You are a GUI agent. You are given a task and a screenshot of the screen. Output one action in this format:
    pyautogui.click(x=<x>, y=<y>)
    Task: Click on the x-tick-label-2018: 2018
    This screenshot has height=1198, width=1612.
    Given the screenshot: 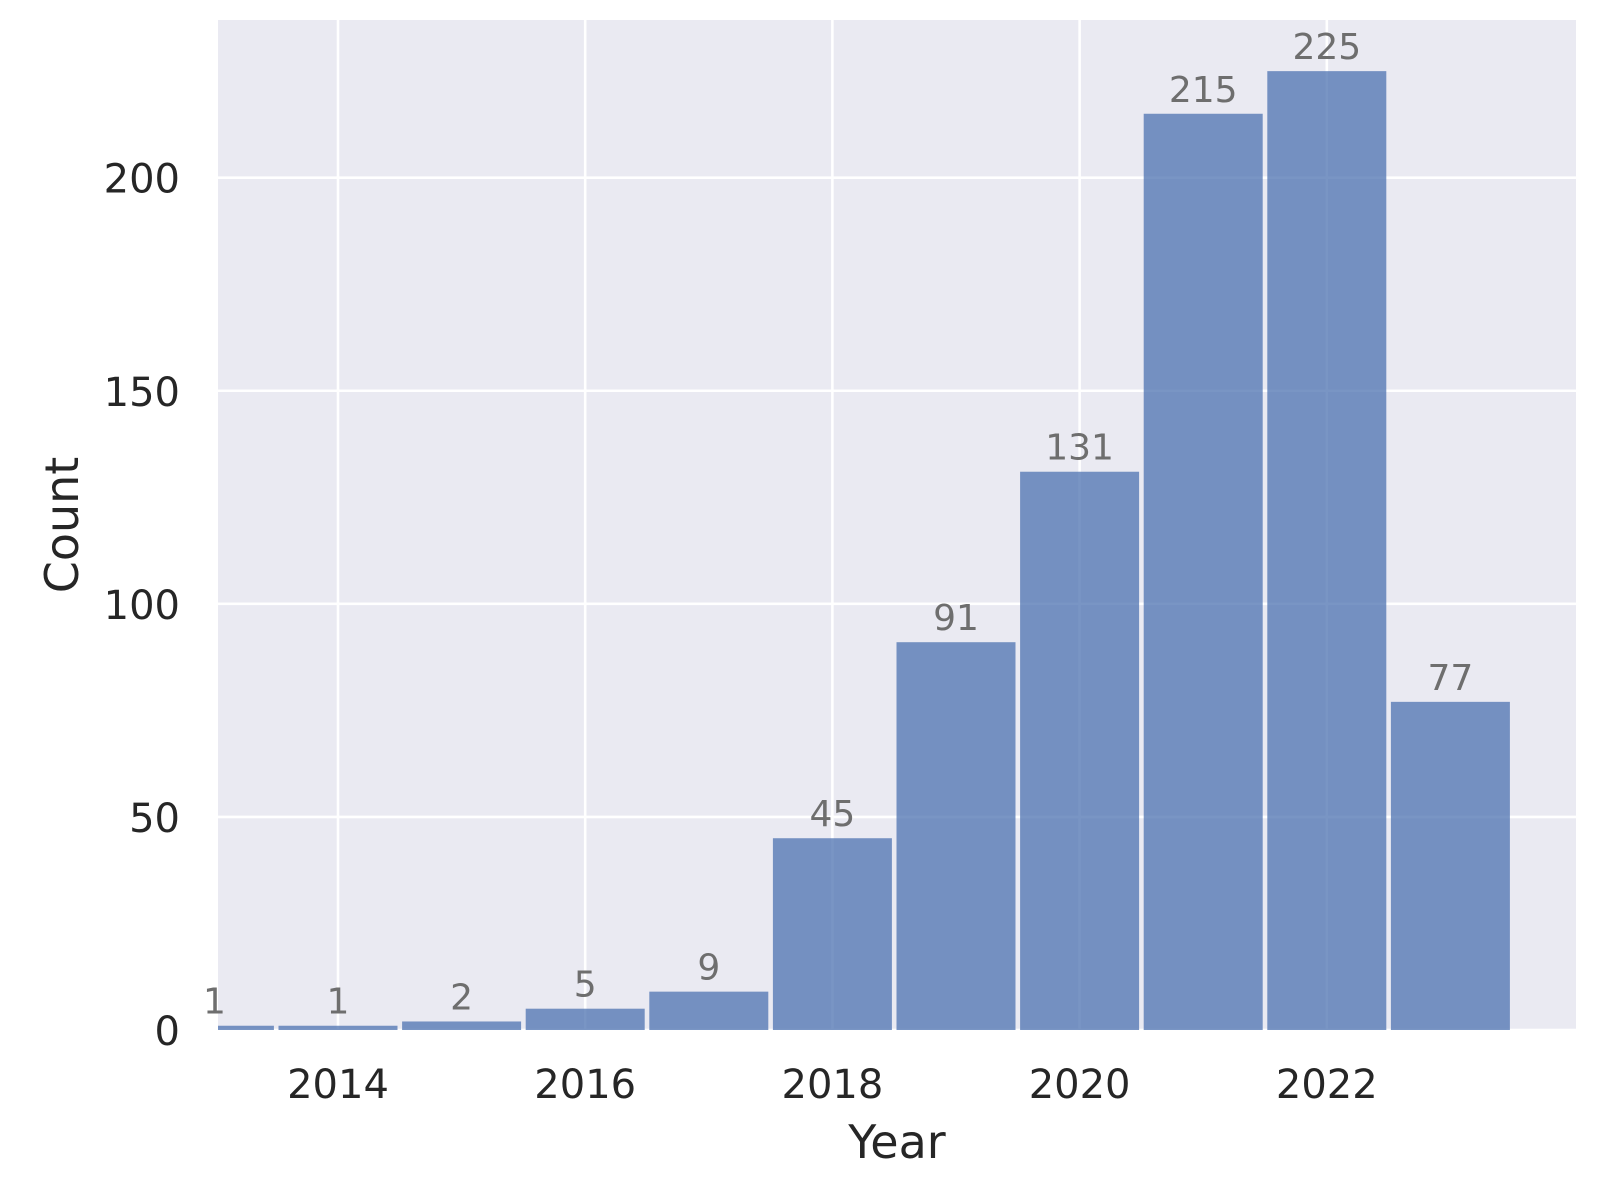 What is the action you would take?
    pyautogui.click(x=833, y=1085)
    